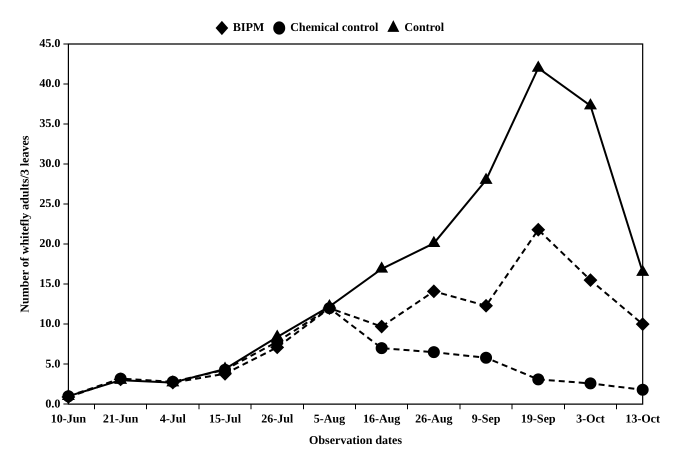  I want to click on x-tick-label: 10-Jun, so click(68, 418).